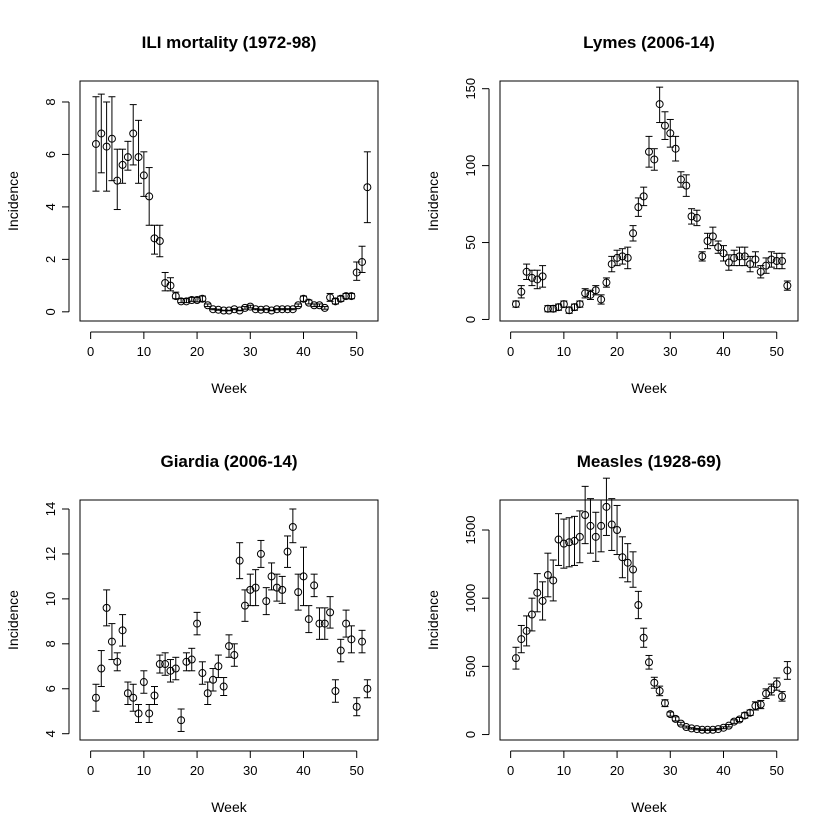  I want to click on plot-frame, so click(229, 201).